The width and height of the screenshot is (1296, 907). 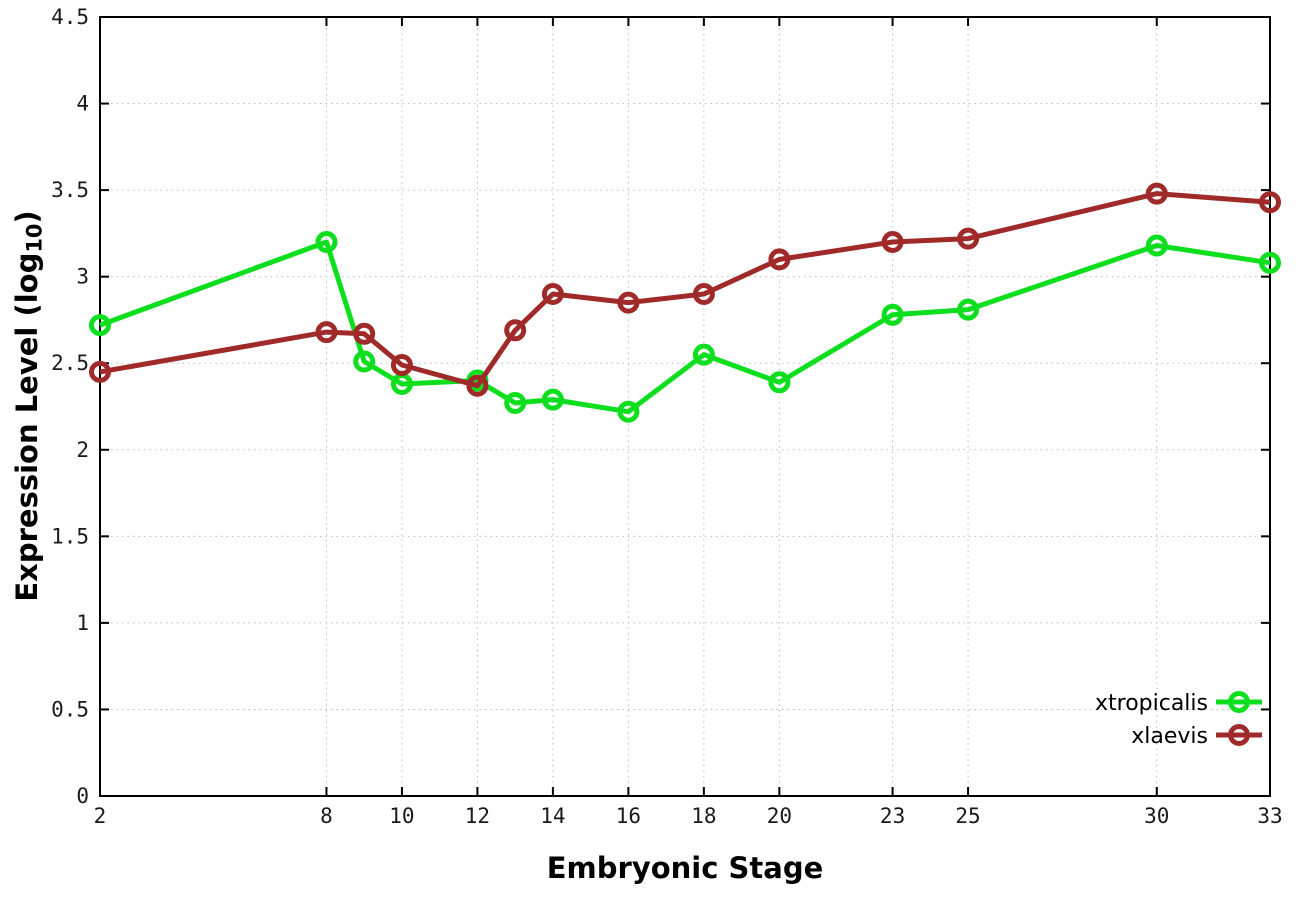 What do you see at coordinates (967, 816) in the screenshot?
I see `x-tick-label: 25` at bounding box center [967, 816].